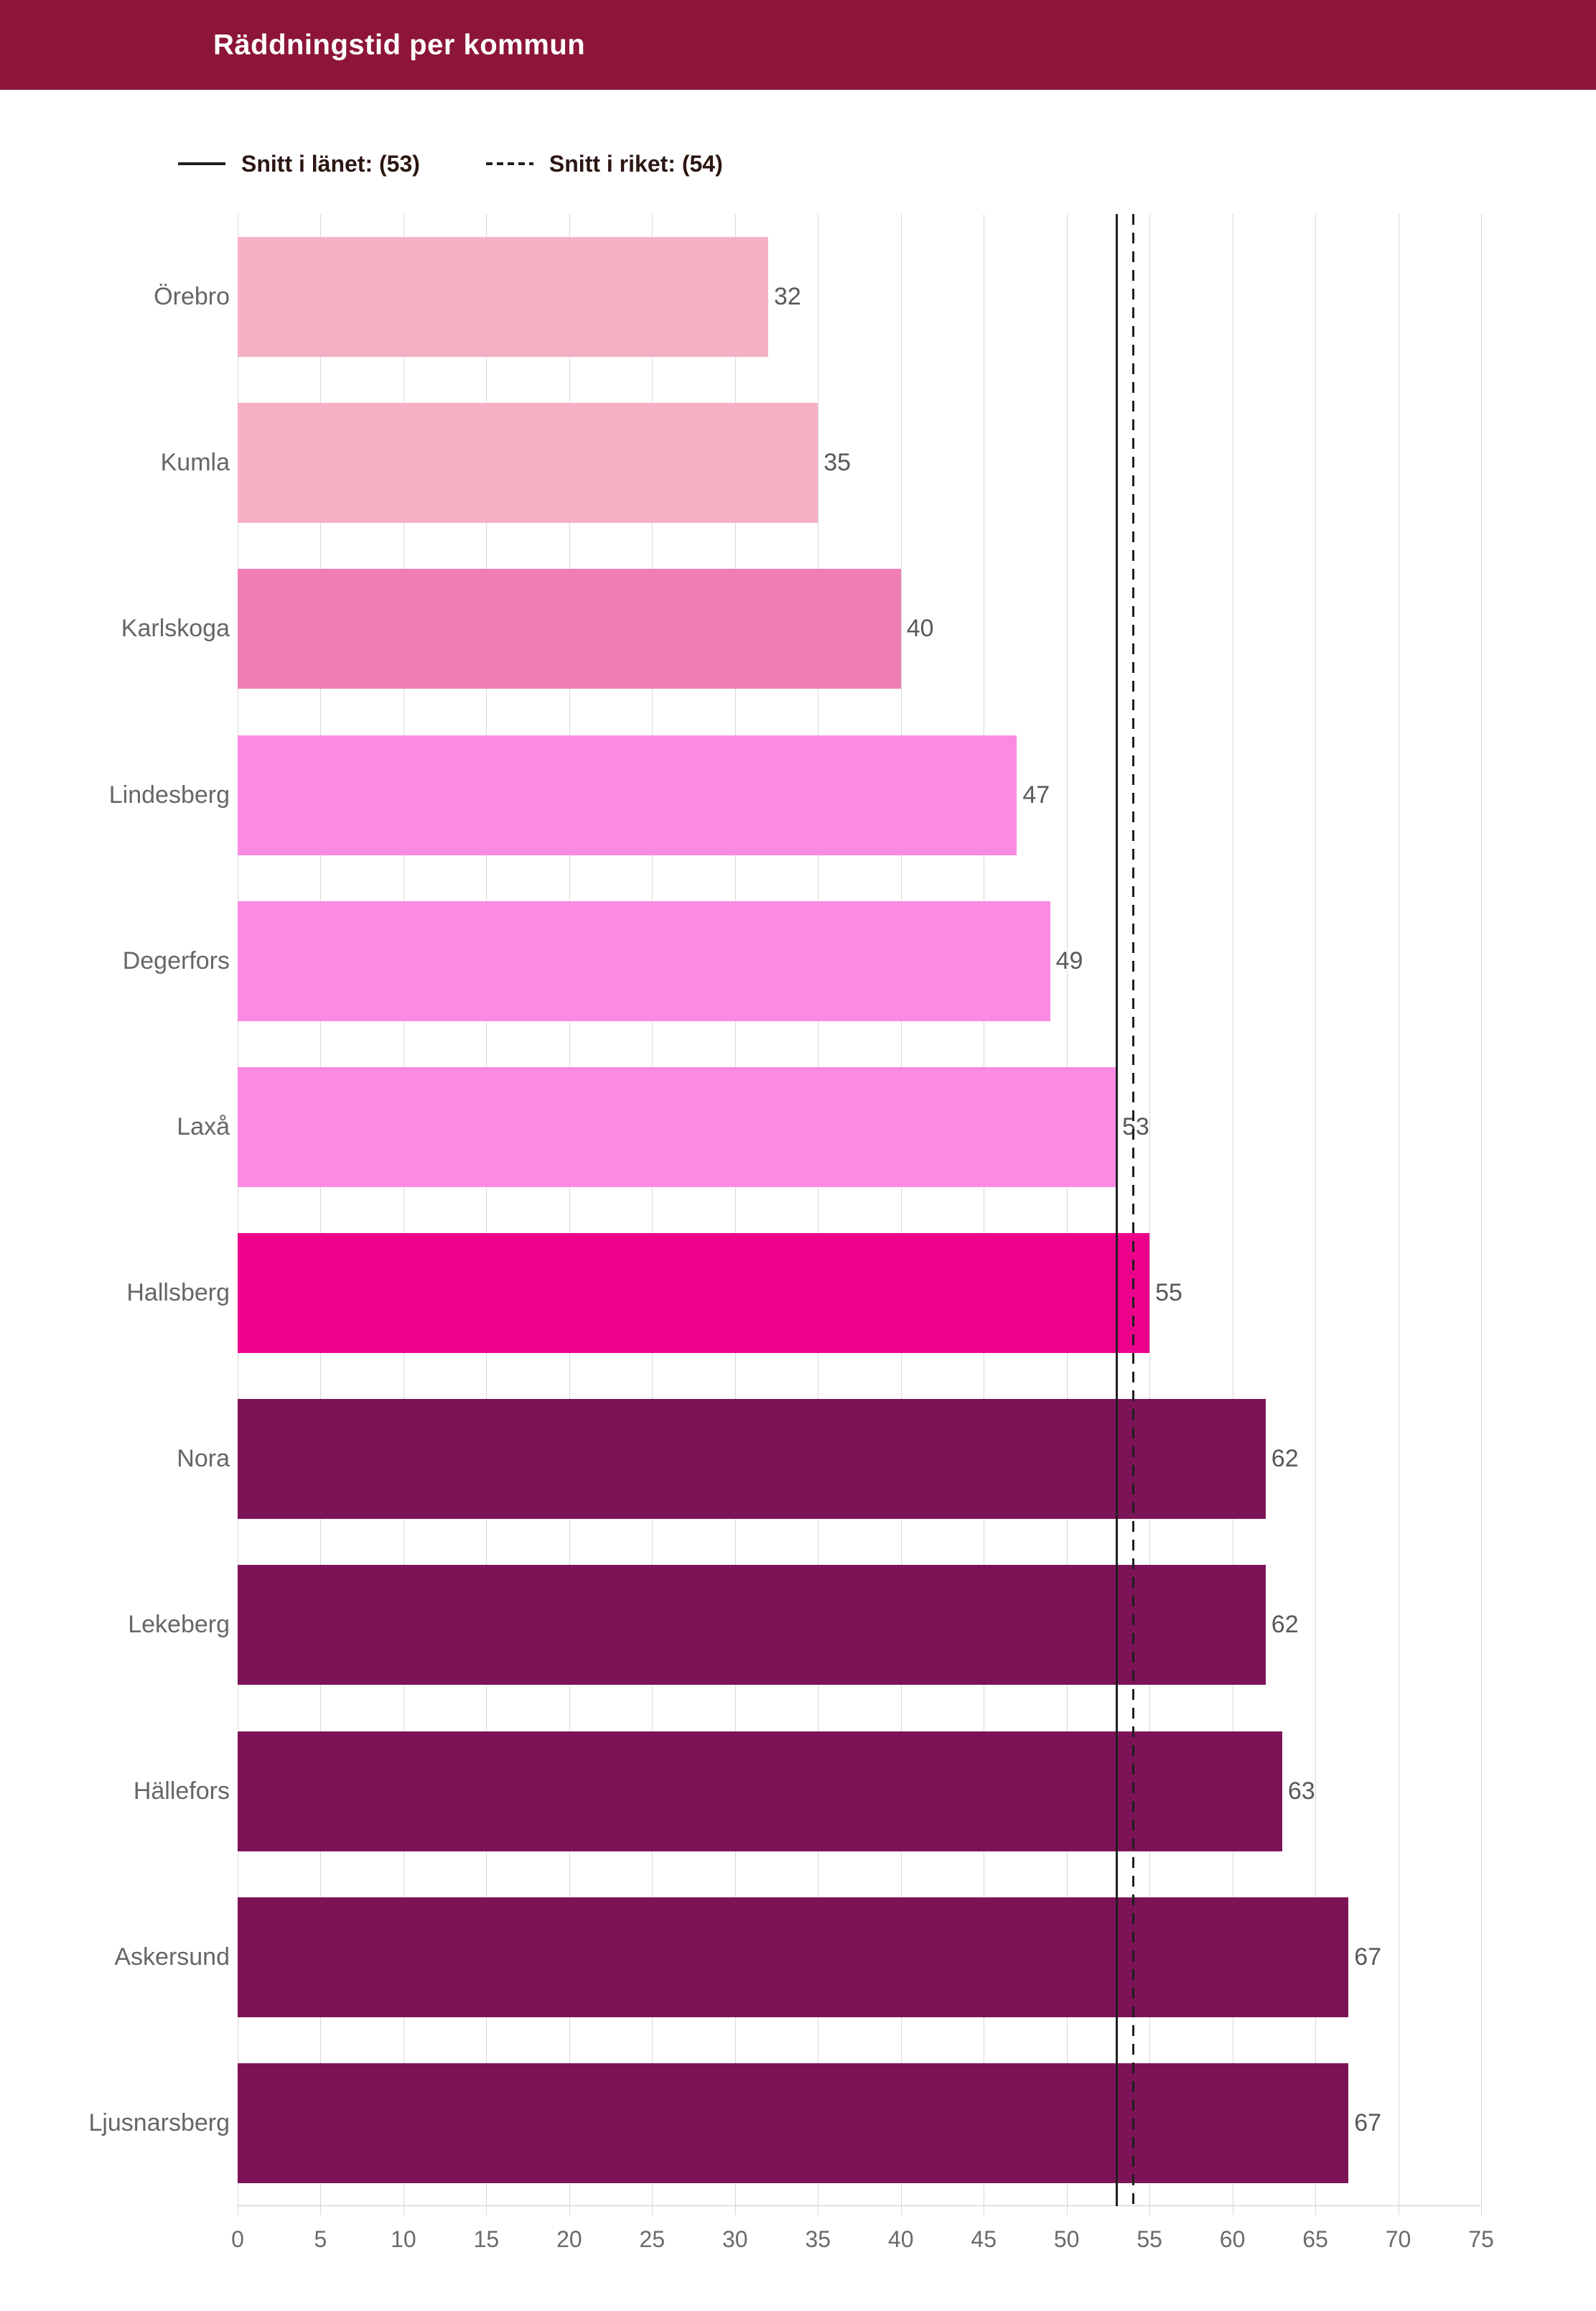 Image resolution: width=1596 pixels, height=2311 pixels. Describe the element at coordinates (237, 2239) in the screenshot. I see `x-tick-label: 0` at that location.